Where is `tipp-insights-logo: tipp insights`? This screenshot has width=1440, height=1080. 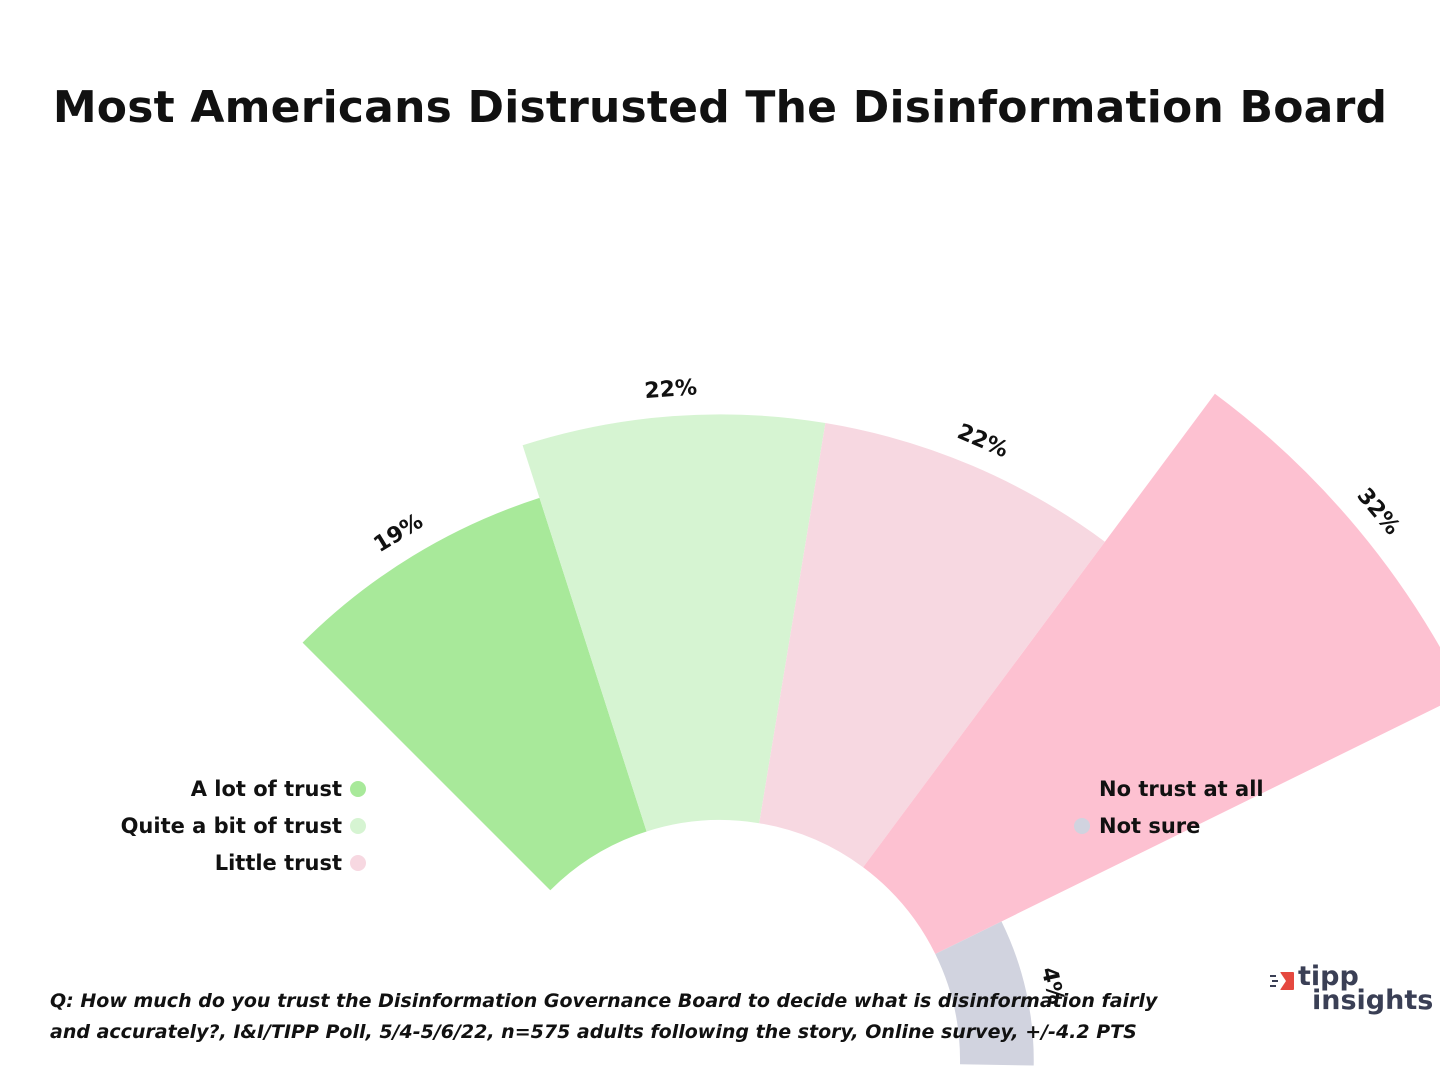
tipp-insights-logo: tipp insights is located at coordinates (1352, 991).